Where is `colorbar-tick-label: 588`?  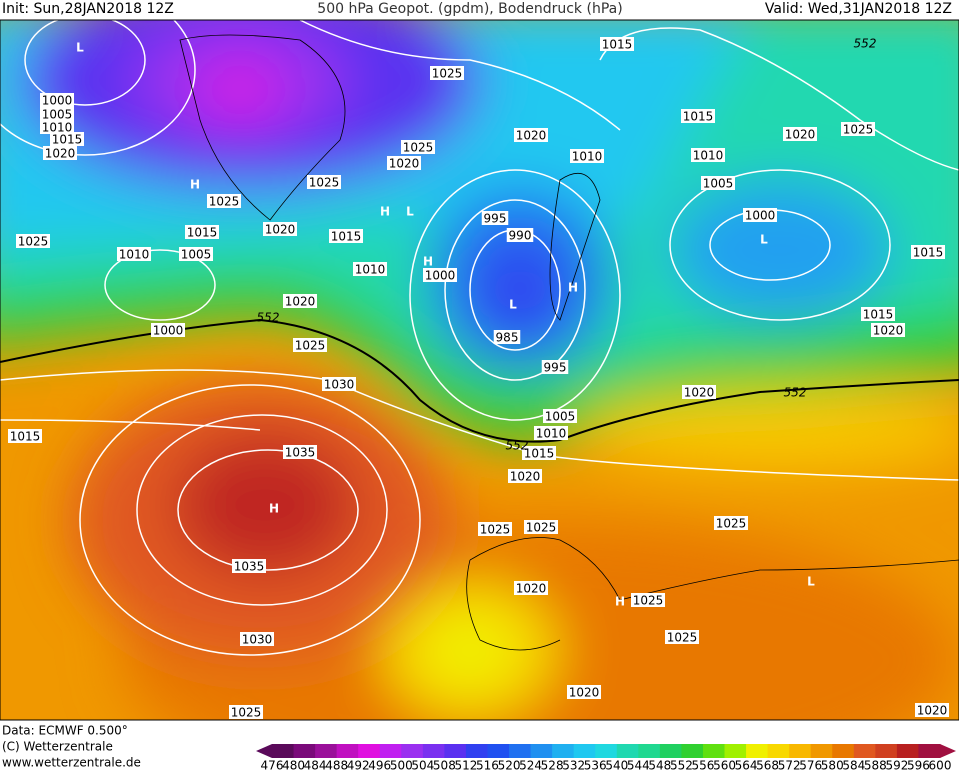 colorbar-tick-label: 588 is located at coordinates (875, 765).